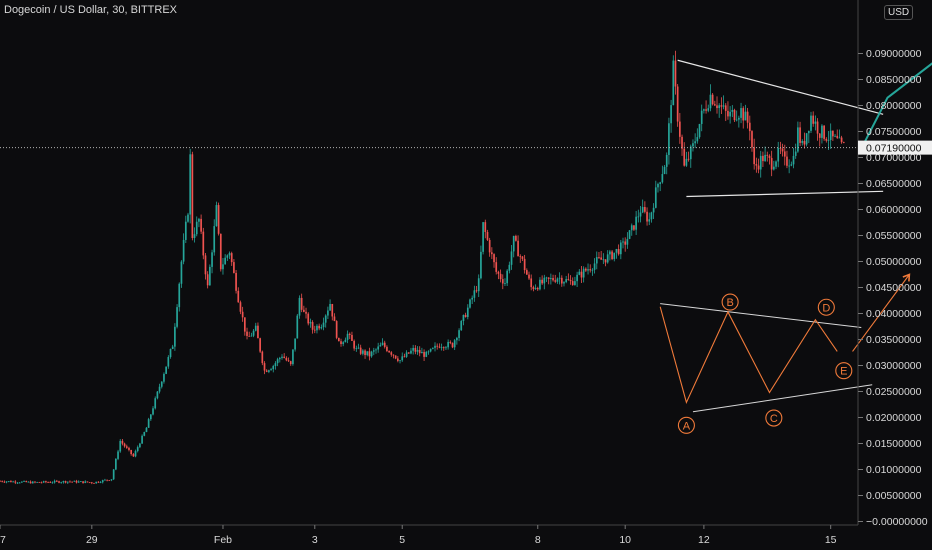  What do you see at coordinates (831, 540) in the screenshot?
I see `time-tick-label: 15` at bounding box center [831, 540].